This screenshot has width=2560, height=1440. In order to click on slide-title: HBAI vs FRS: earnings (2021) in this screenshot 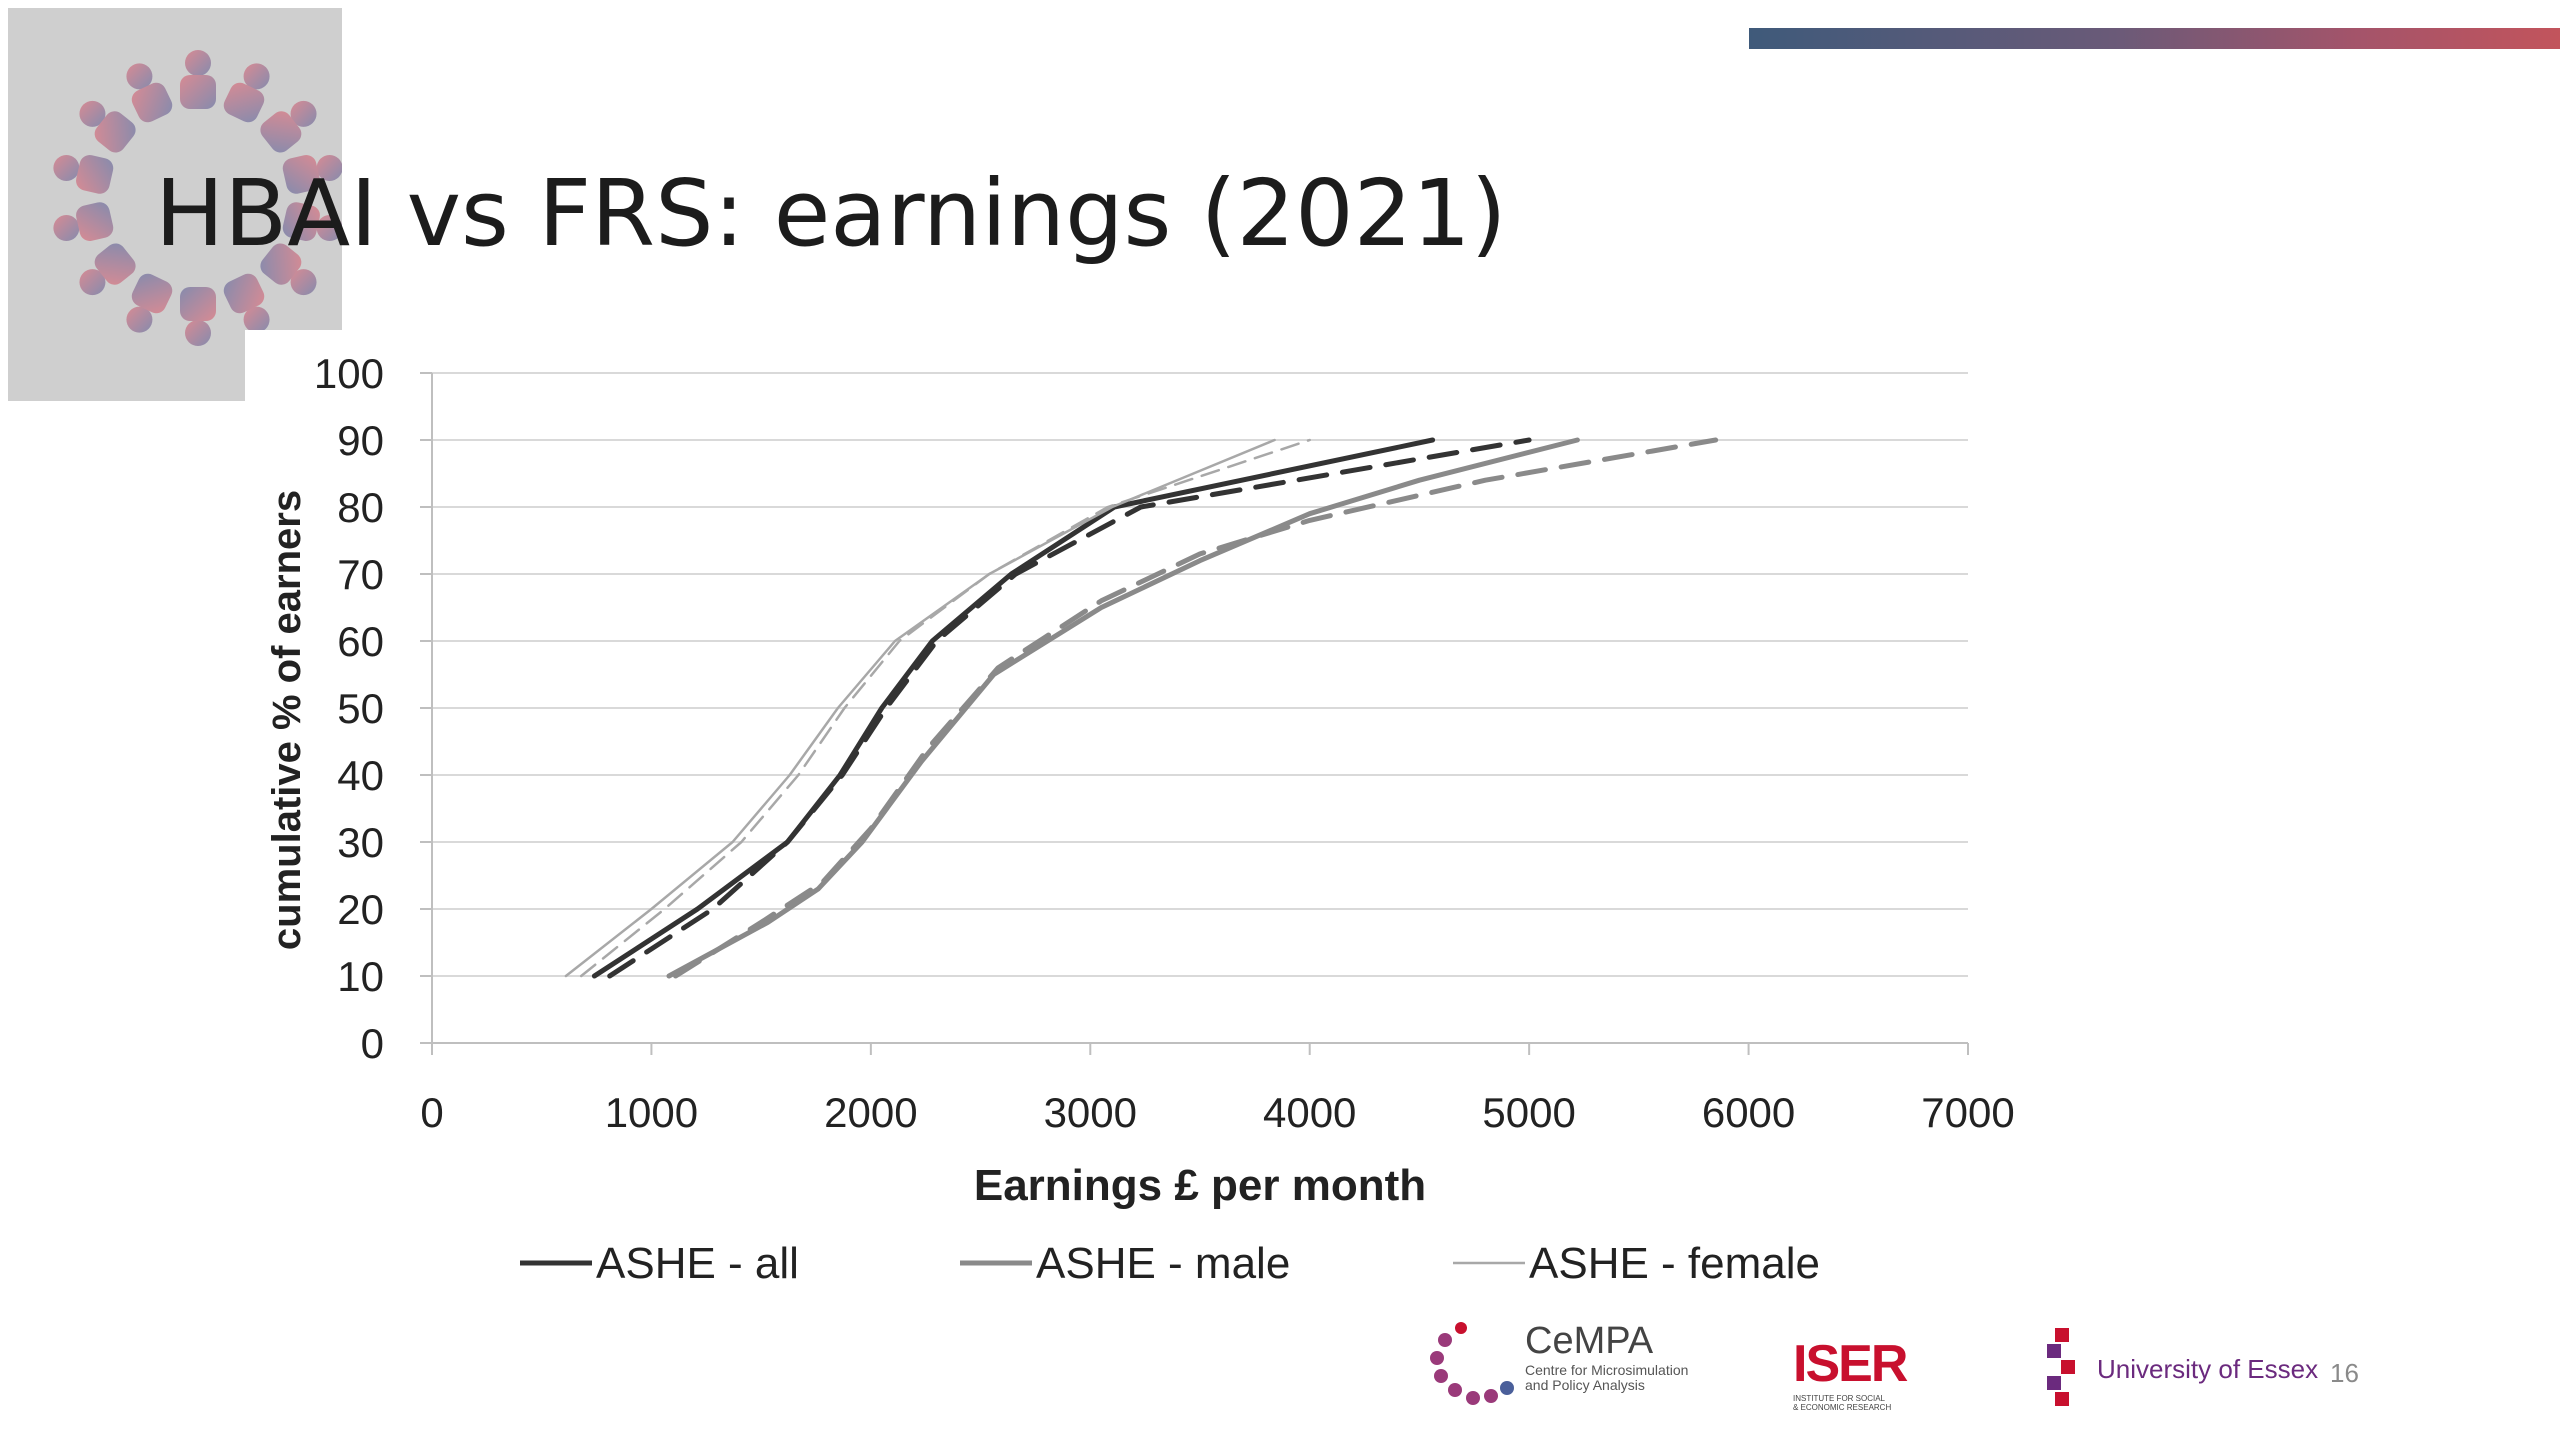, I will do `click(831, 213)`.